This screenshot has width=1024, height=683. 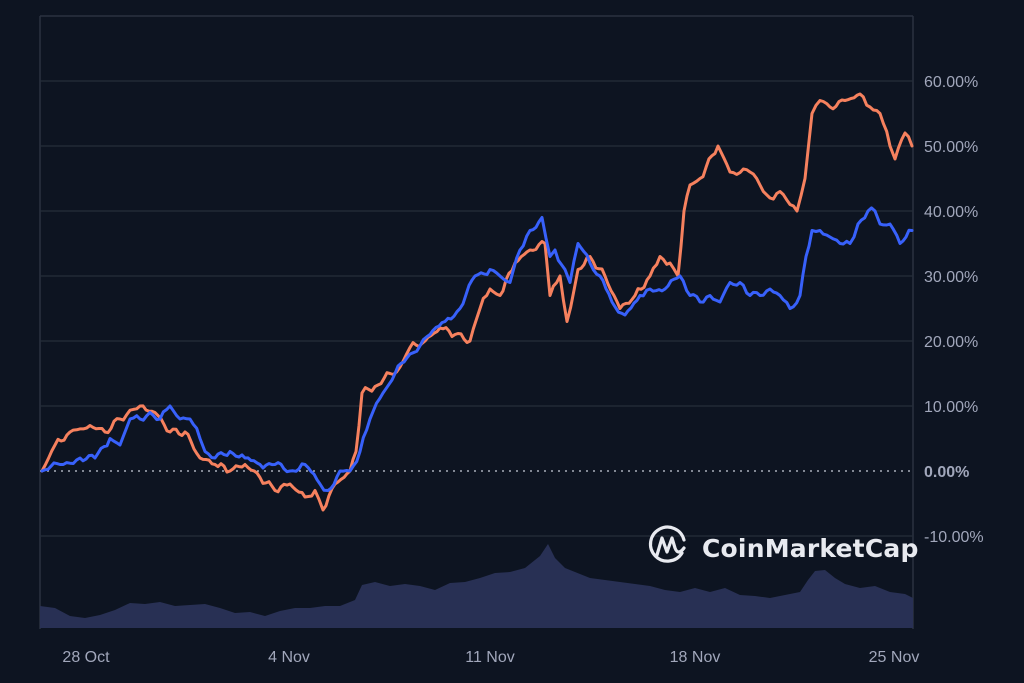 I want to click on y-tick-label: 10.00%, so click(x=951, y=407).